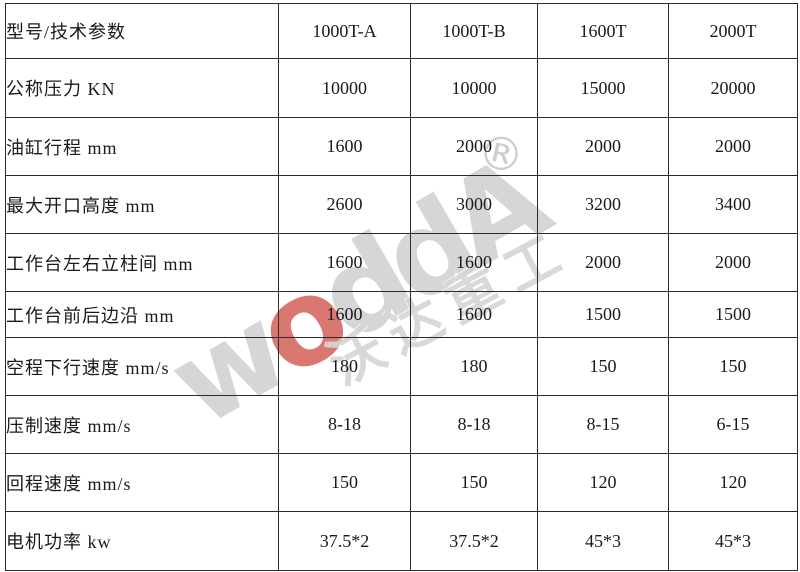 This screenshot has height=572, width=800. What do you see at coordinates (733, 88) in the screenshot?
I see `value-cell: 20000` at bounding box center [733, 88].